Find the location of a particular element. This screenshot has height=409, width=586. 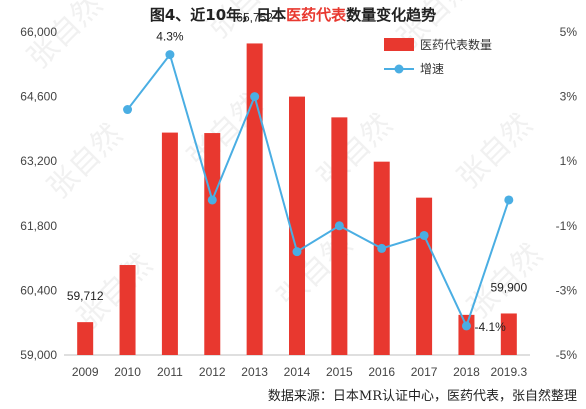

y-left-tick-label: 66,000 is located at coordinates (38, 32).